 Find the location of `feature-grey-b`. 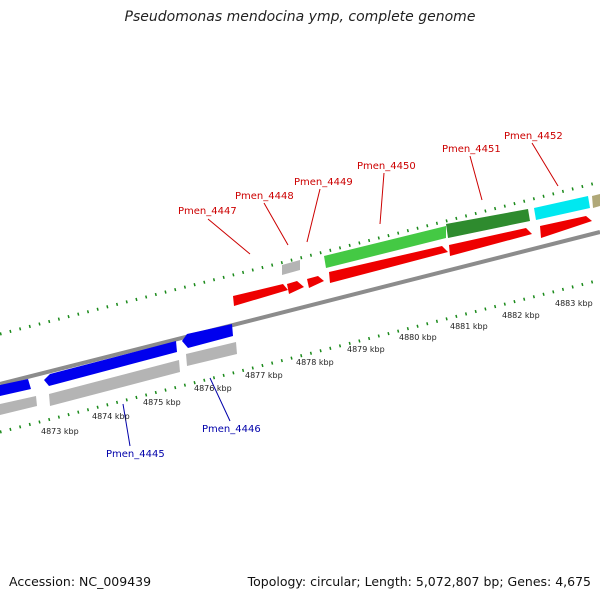

feature-grey-b is located at coordinates (18, 405).